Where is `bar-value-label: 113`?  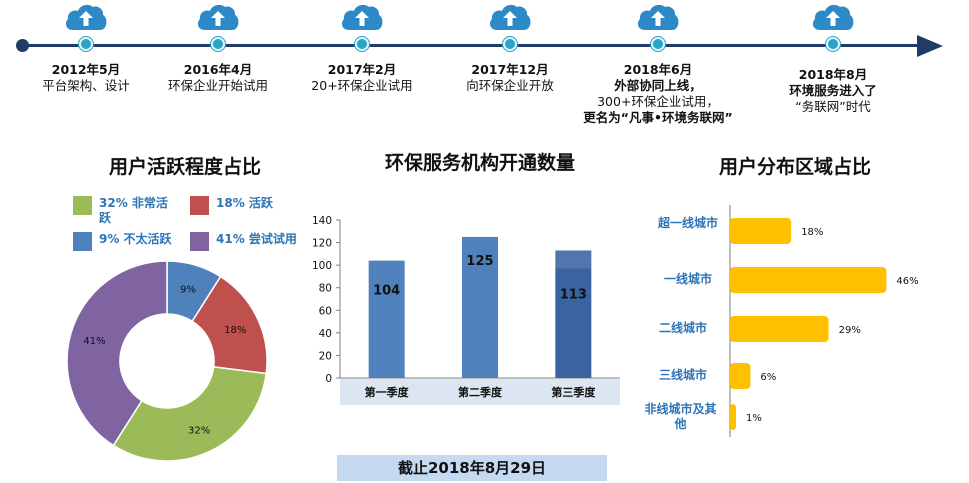 bar-value-label: 113 is located at coordinates (573, 294).